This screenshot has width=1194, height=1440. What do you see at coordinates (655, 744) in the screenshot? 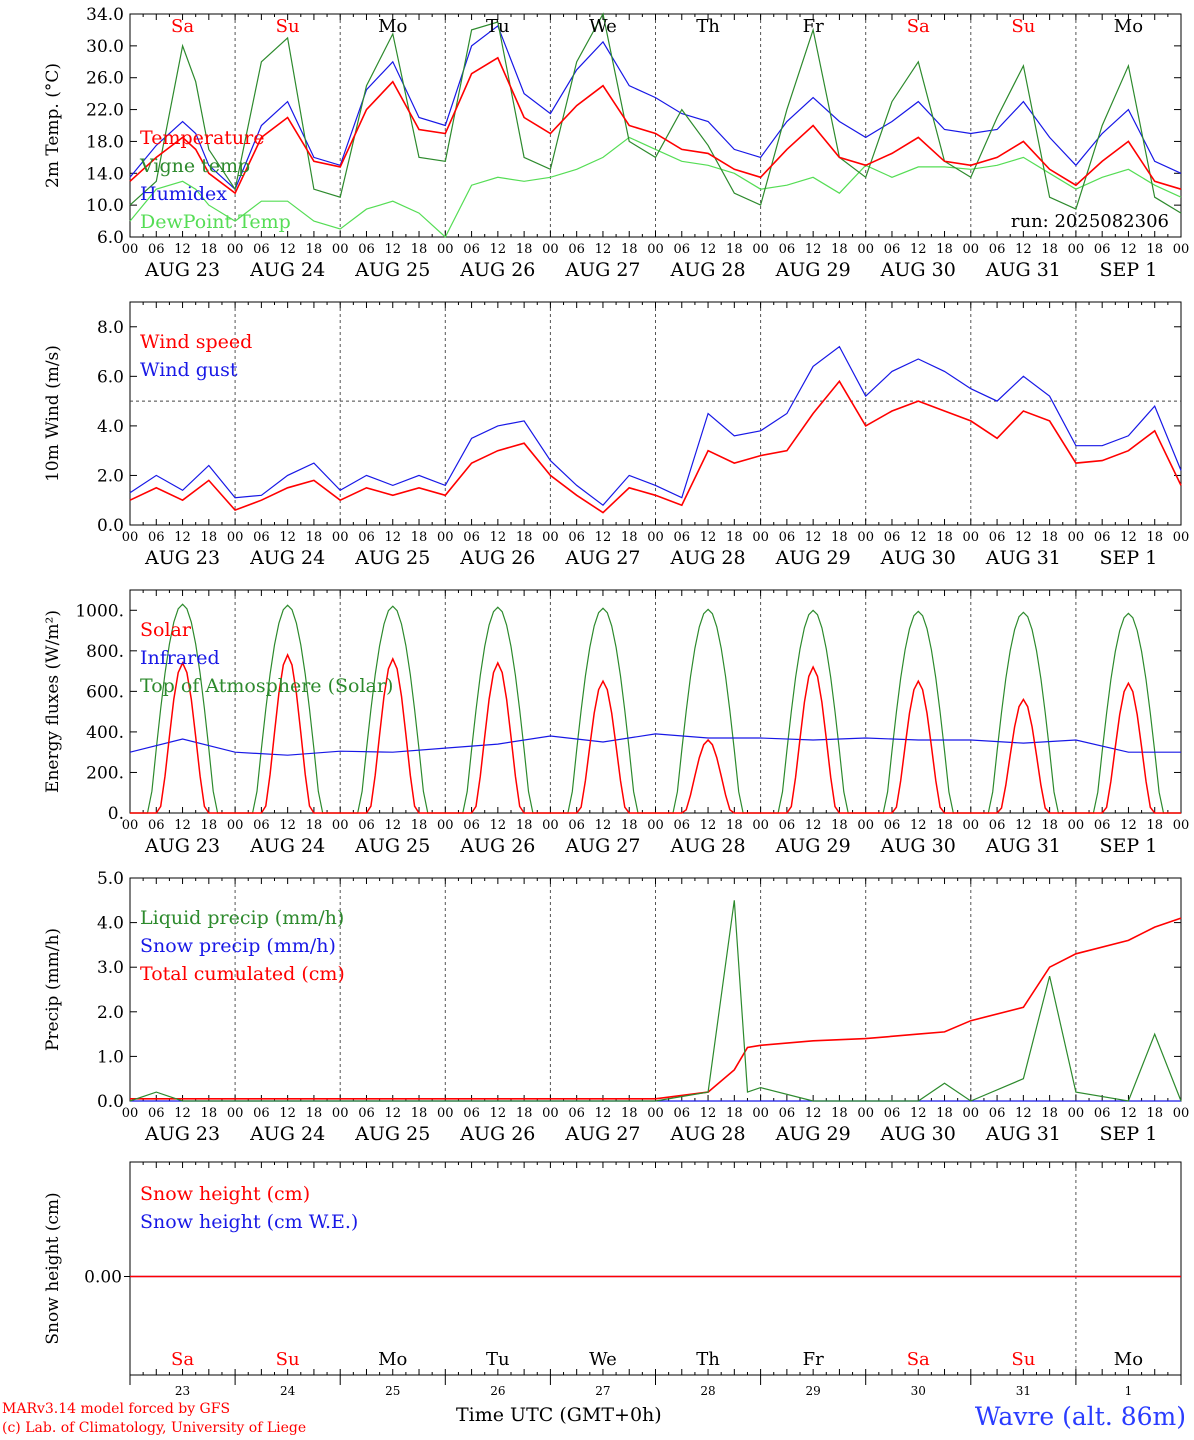
I see `series-infrared` at bounding box center [655, 744].